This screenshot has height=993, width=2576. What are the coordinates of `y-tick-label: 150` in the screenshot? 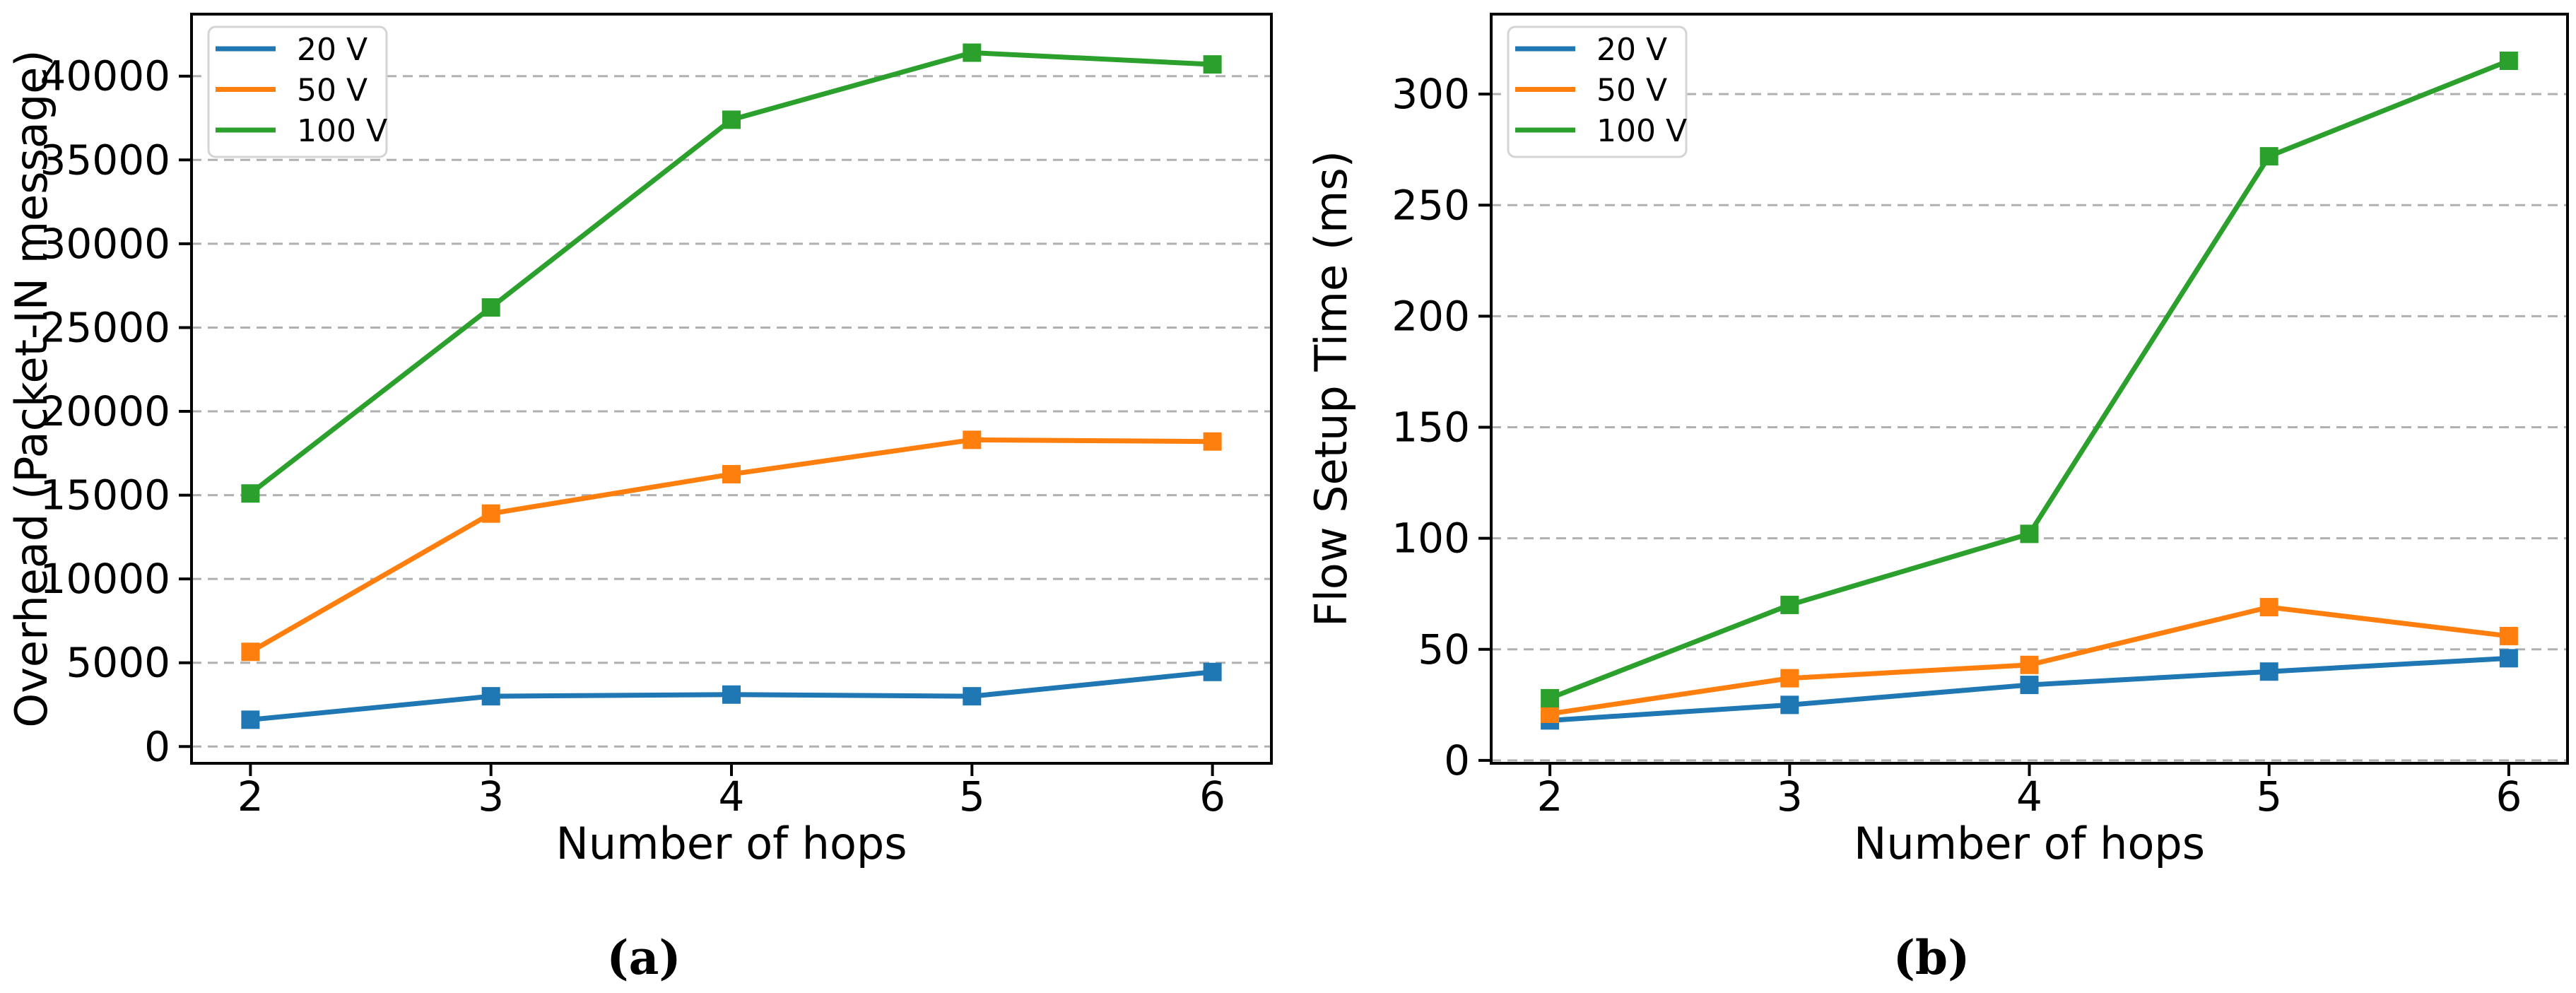 It's located at (1431, 428).